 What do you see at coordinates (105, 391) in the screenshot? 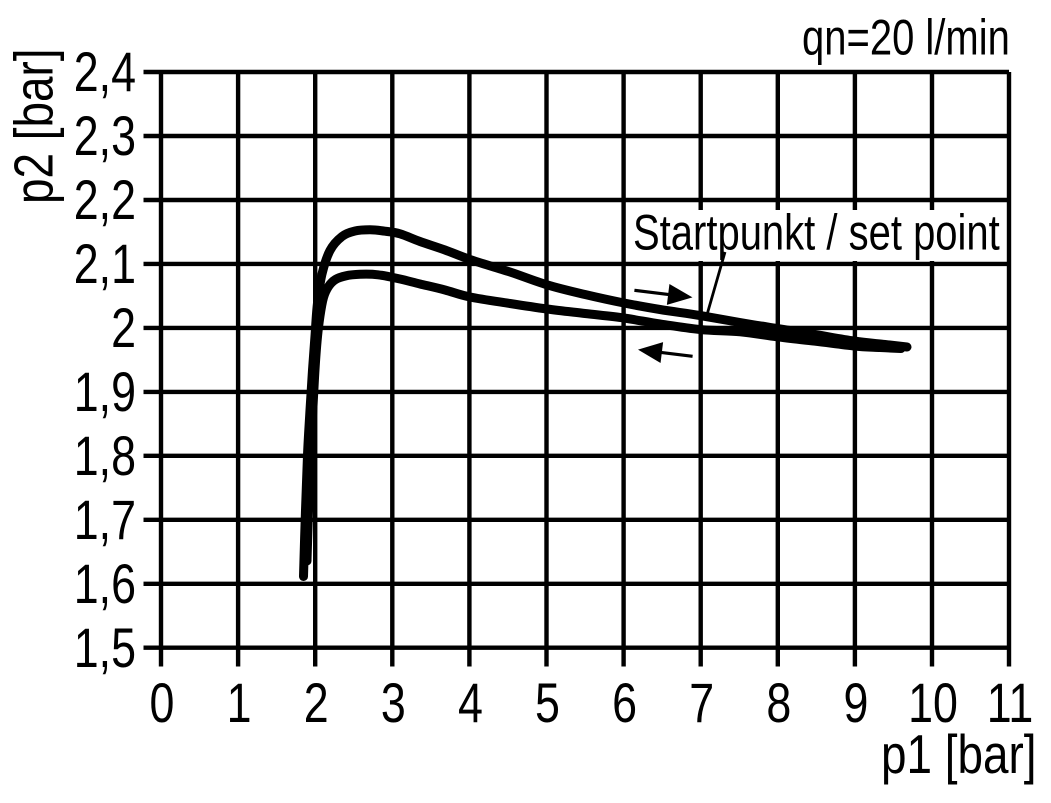
I see `svg-text: 1,9` at bounding box center [105, 391].